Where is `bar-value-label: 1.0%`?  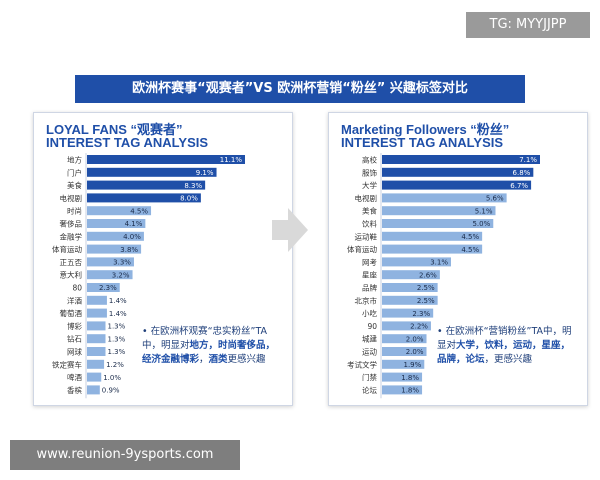 bar-value-label: 1.0% is located at coordinates (112, 378).